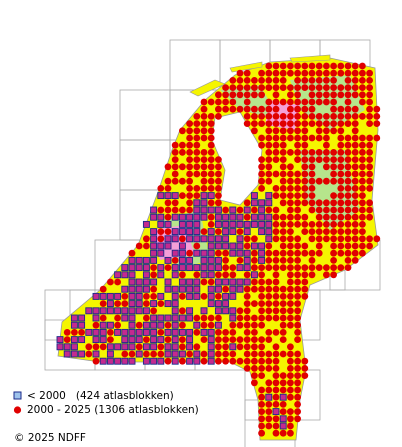 The image size is (402, 447). I want to click on legend-label: 2000 - 2025 (1306 atlasblokken), so click(113, 410).